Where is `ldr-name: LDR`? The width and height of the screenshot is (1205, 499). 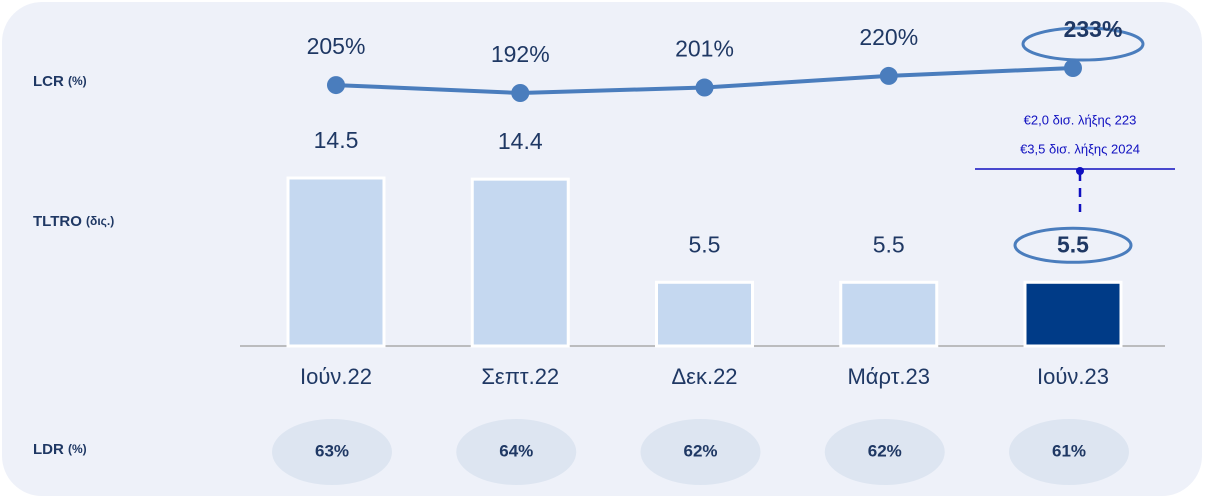 ldr-name: LDR is located at coordinates (48, 449).